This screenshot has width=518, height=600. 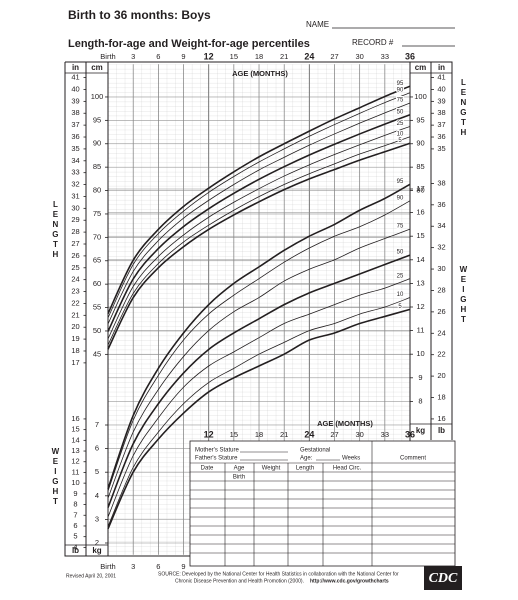 What do you see at coordinates (75, 314) in the screenshot?
I see `y2-tick-label: 21` at bounding box center [75, 314].